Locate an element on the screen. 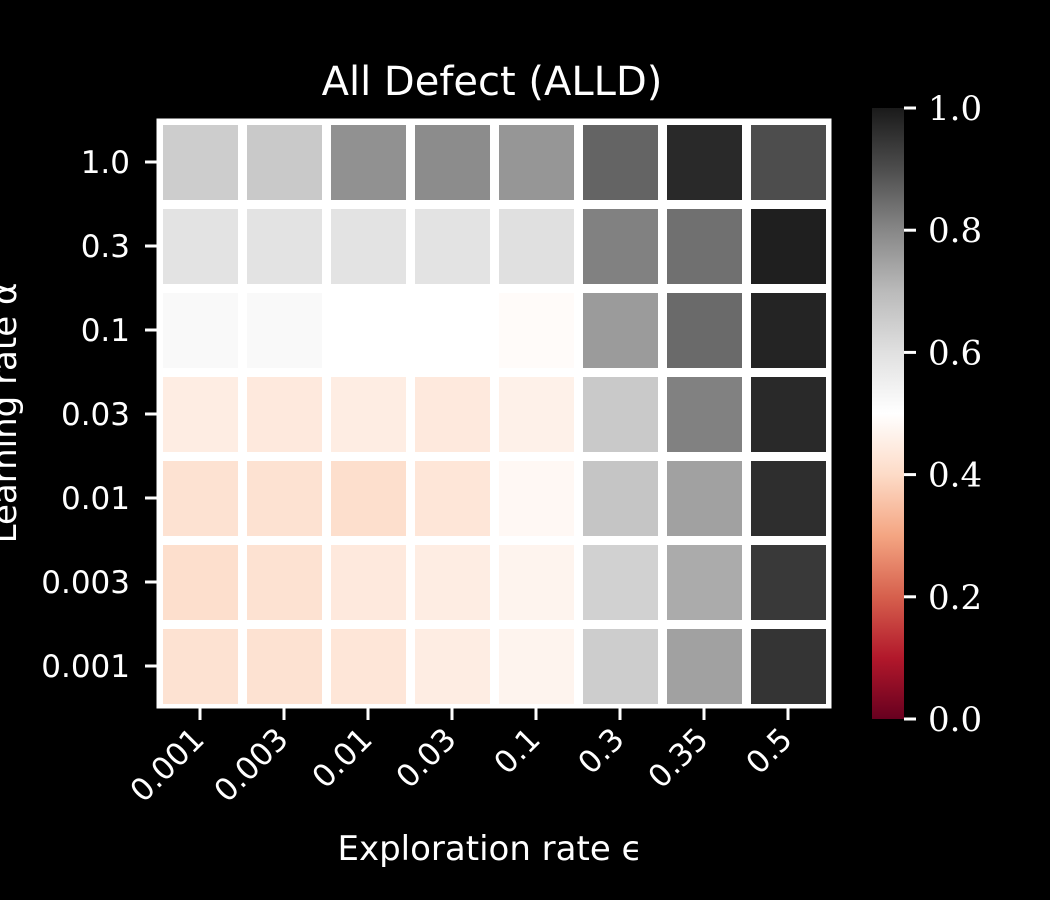 This screenshot has width=1050, height=900. colorbar-tick-label: 1.0 is located at coordinates (955, 109).